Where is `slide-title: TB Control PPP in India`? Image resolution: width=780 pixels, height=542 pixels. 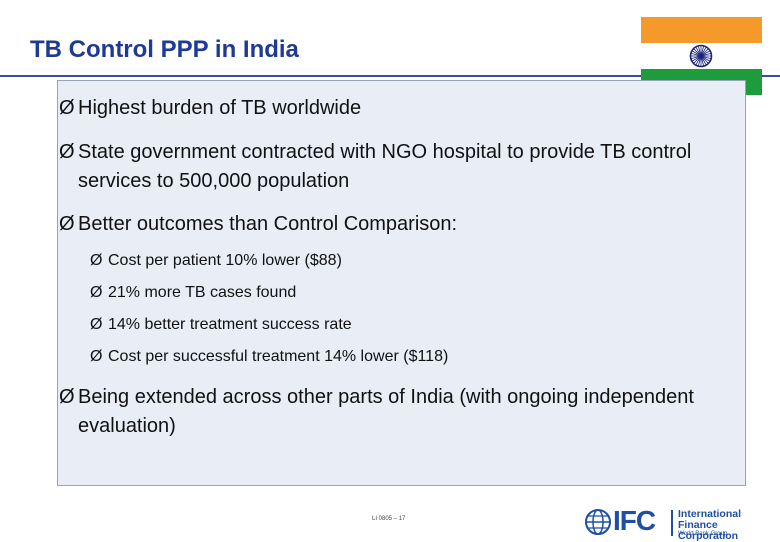
slide-title: TB Control PPP in India is located at coordinates (164, 49).